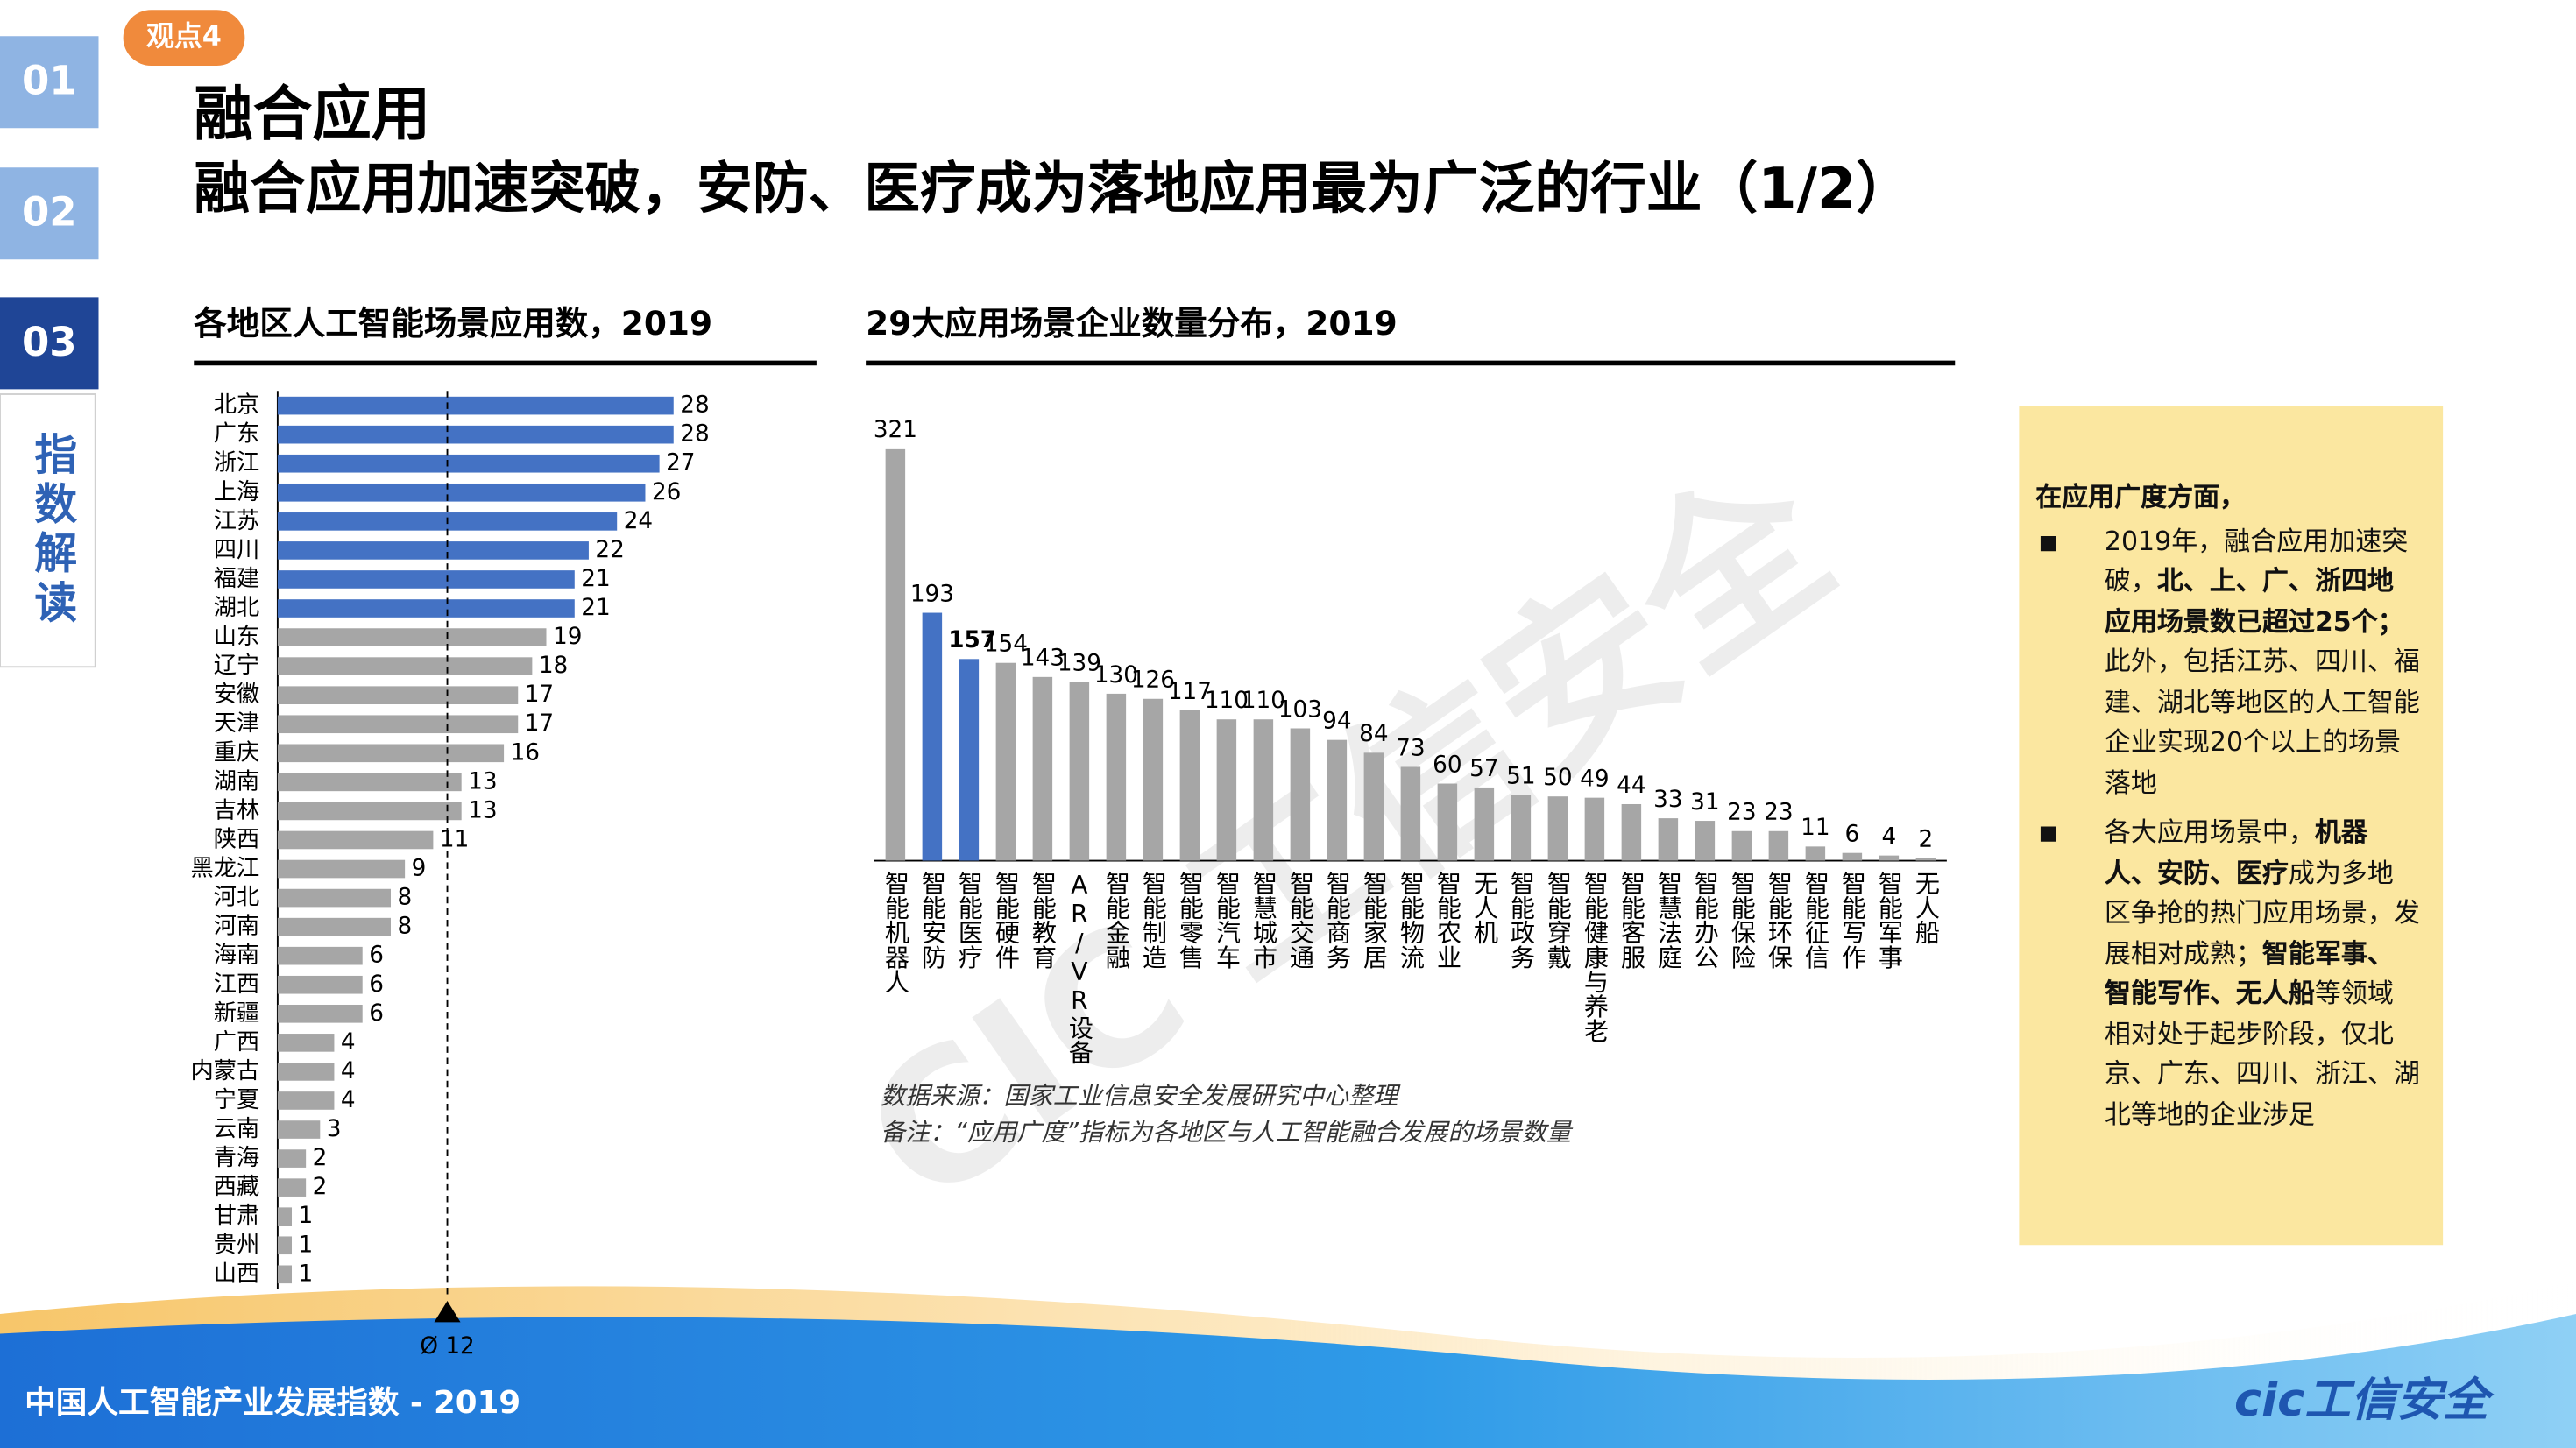 This screenshot has width=2576, height=1448. What do you see at coordinates (1079, 664) in the screenshot?
I see `value-label: 139` at bounding box center [1079, 664].